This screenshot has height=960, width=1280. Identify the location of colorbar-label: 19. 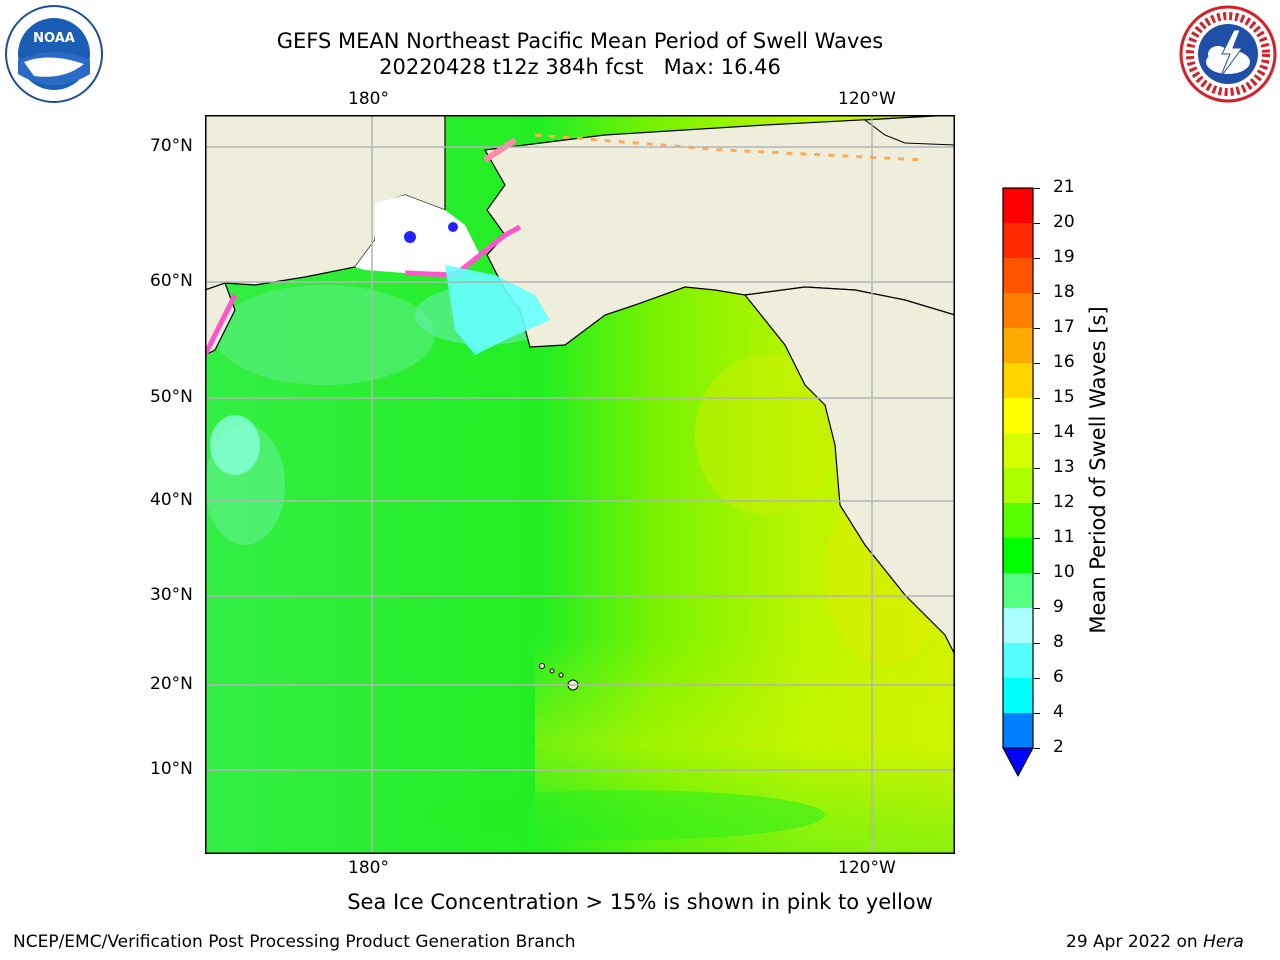
(1064, 257).